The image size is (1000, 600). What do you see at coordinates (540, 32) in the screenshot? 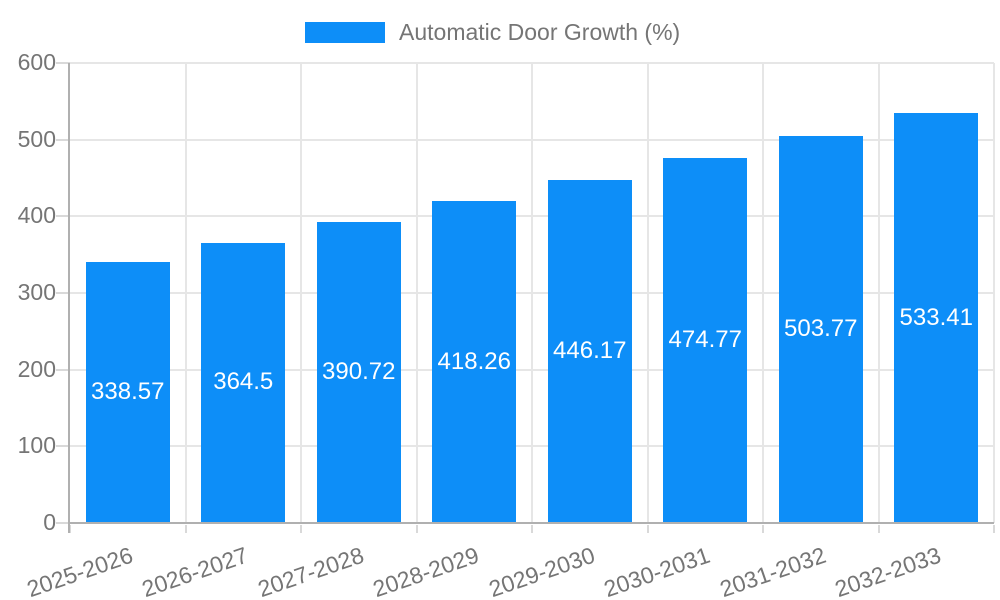
I see `legend-label: Automatic Door Growth (%)` at bounding box center [540, 32].